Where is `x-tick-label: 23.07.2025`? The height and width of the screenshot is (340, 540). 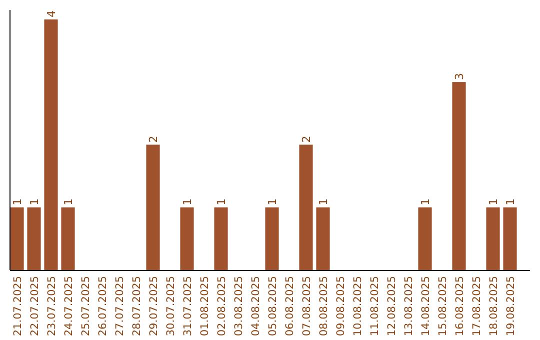
x-tick-label: 23.07.2025 is located at coordinates (52, 306).